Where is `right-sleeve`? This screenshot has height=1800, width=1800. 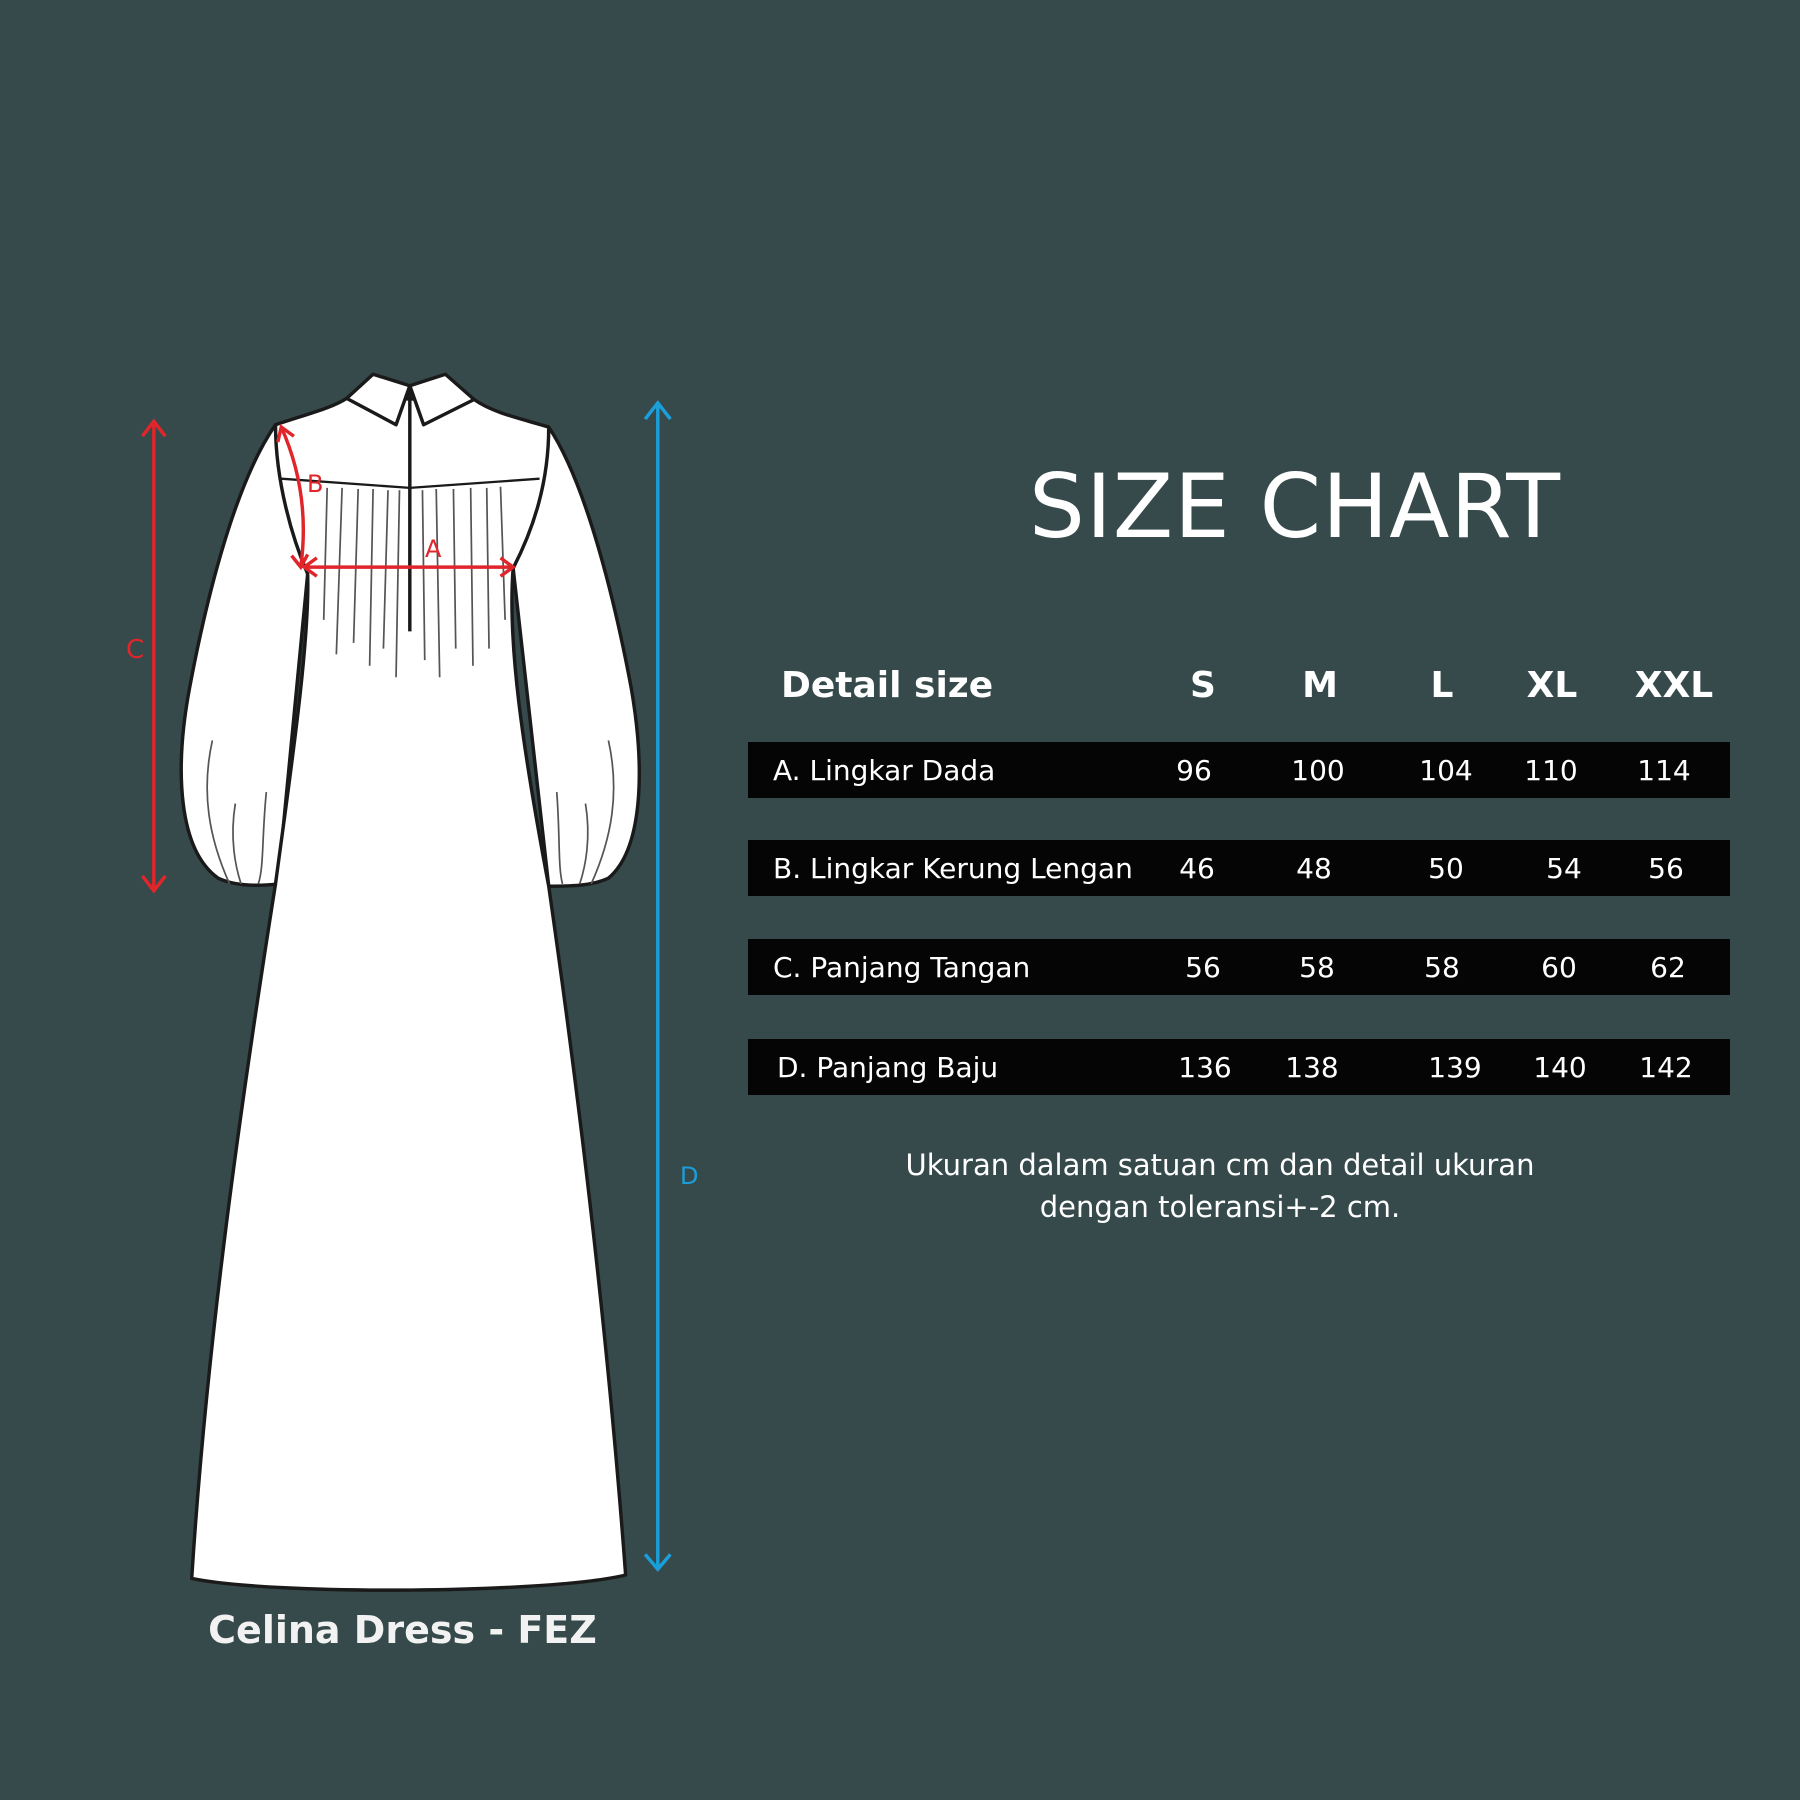
right-sleeve is located at coordinates (576, 656).